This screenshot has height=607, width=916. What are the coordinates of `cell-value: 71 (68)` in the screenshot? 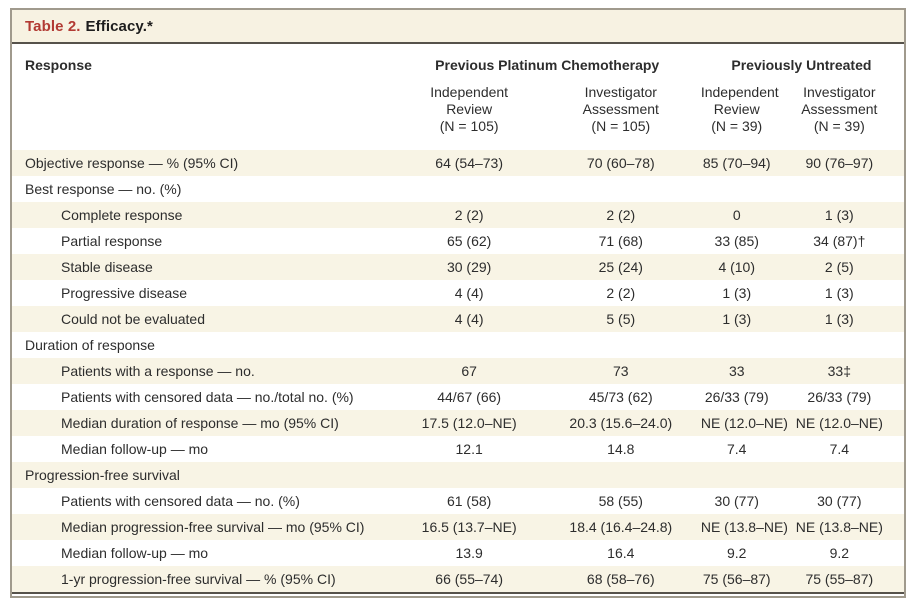 It's located at (620, 241).